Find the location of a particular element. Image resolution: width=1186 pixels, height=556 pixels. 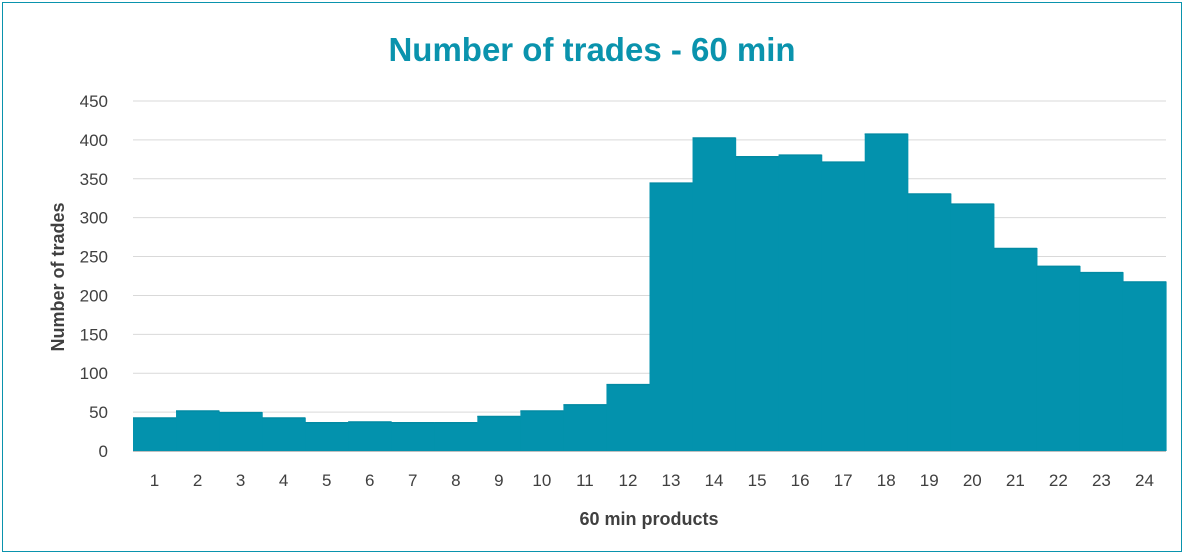

y-tick-label: 100 is located at coordinates (94, 373).